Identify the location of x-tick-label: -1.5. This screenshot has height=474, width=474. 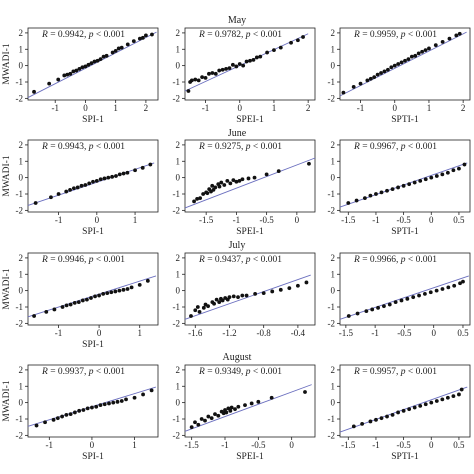
(346, 333).